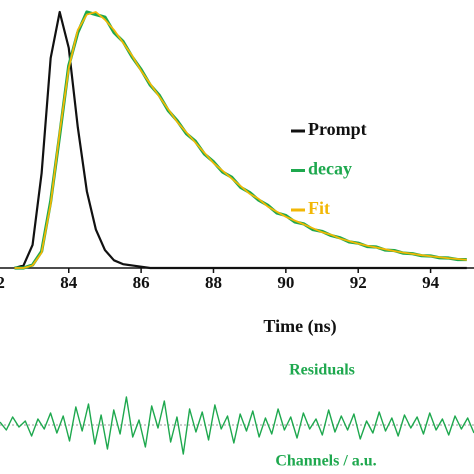 This screenshot has height=474, width=474. What do you see at coordinates (431, 282) in the screenshot?
I see `x-tick-label: 94` at bounding box center [431, 282].